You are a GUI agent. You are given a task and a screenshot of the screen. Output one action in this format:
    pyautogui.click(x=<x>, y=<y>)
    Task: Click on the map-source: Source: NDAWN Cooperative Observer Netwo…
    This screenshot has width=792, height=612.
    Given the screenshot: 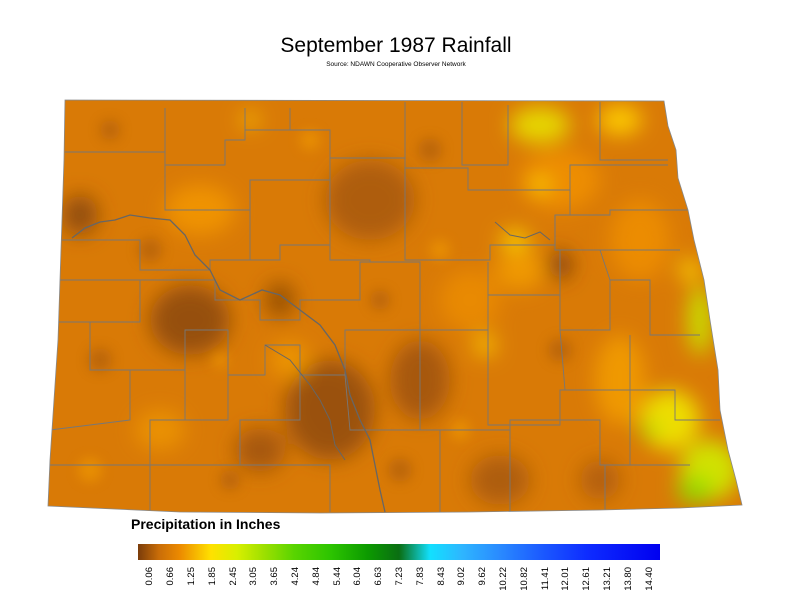 What is the action you would take?
    pyautogui.click(x=396, y=64)
    